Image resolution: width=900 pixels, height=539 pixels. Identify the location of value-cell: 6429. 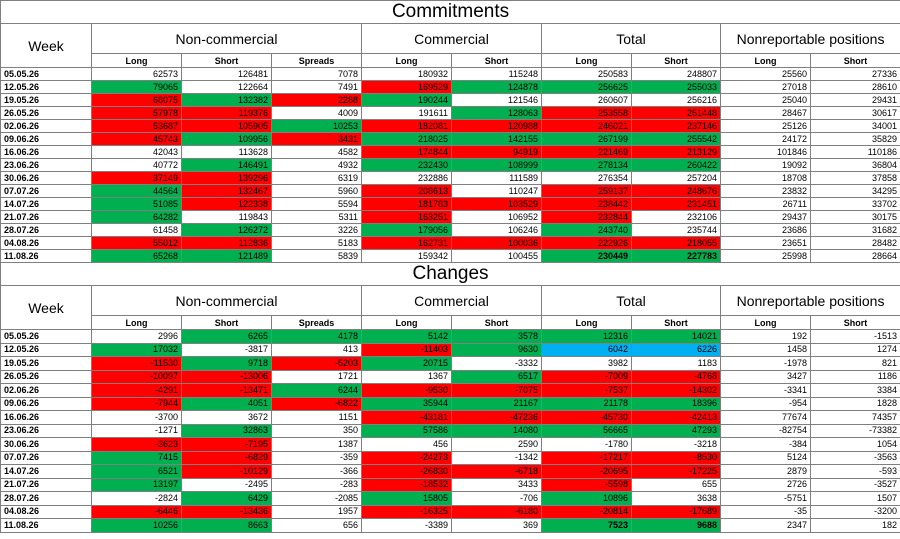
(226, 498).